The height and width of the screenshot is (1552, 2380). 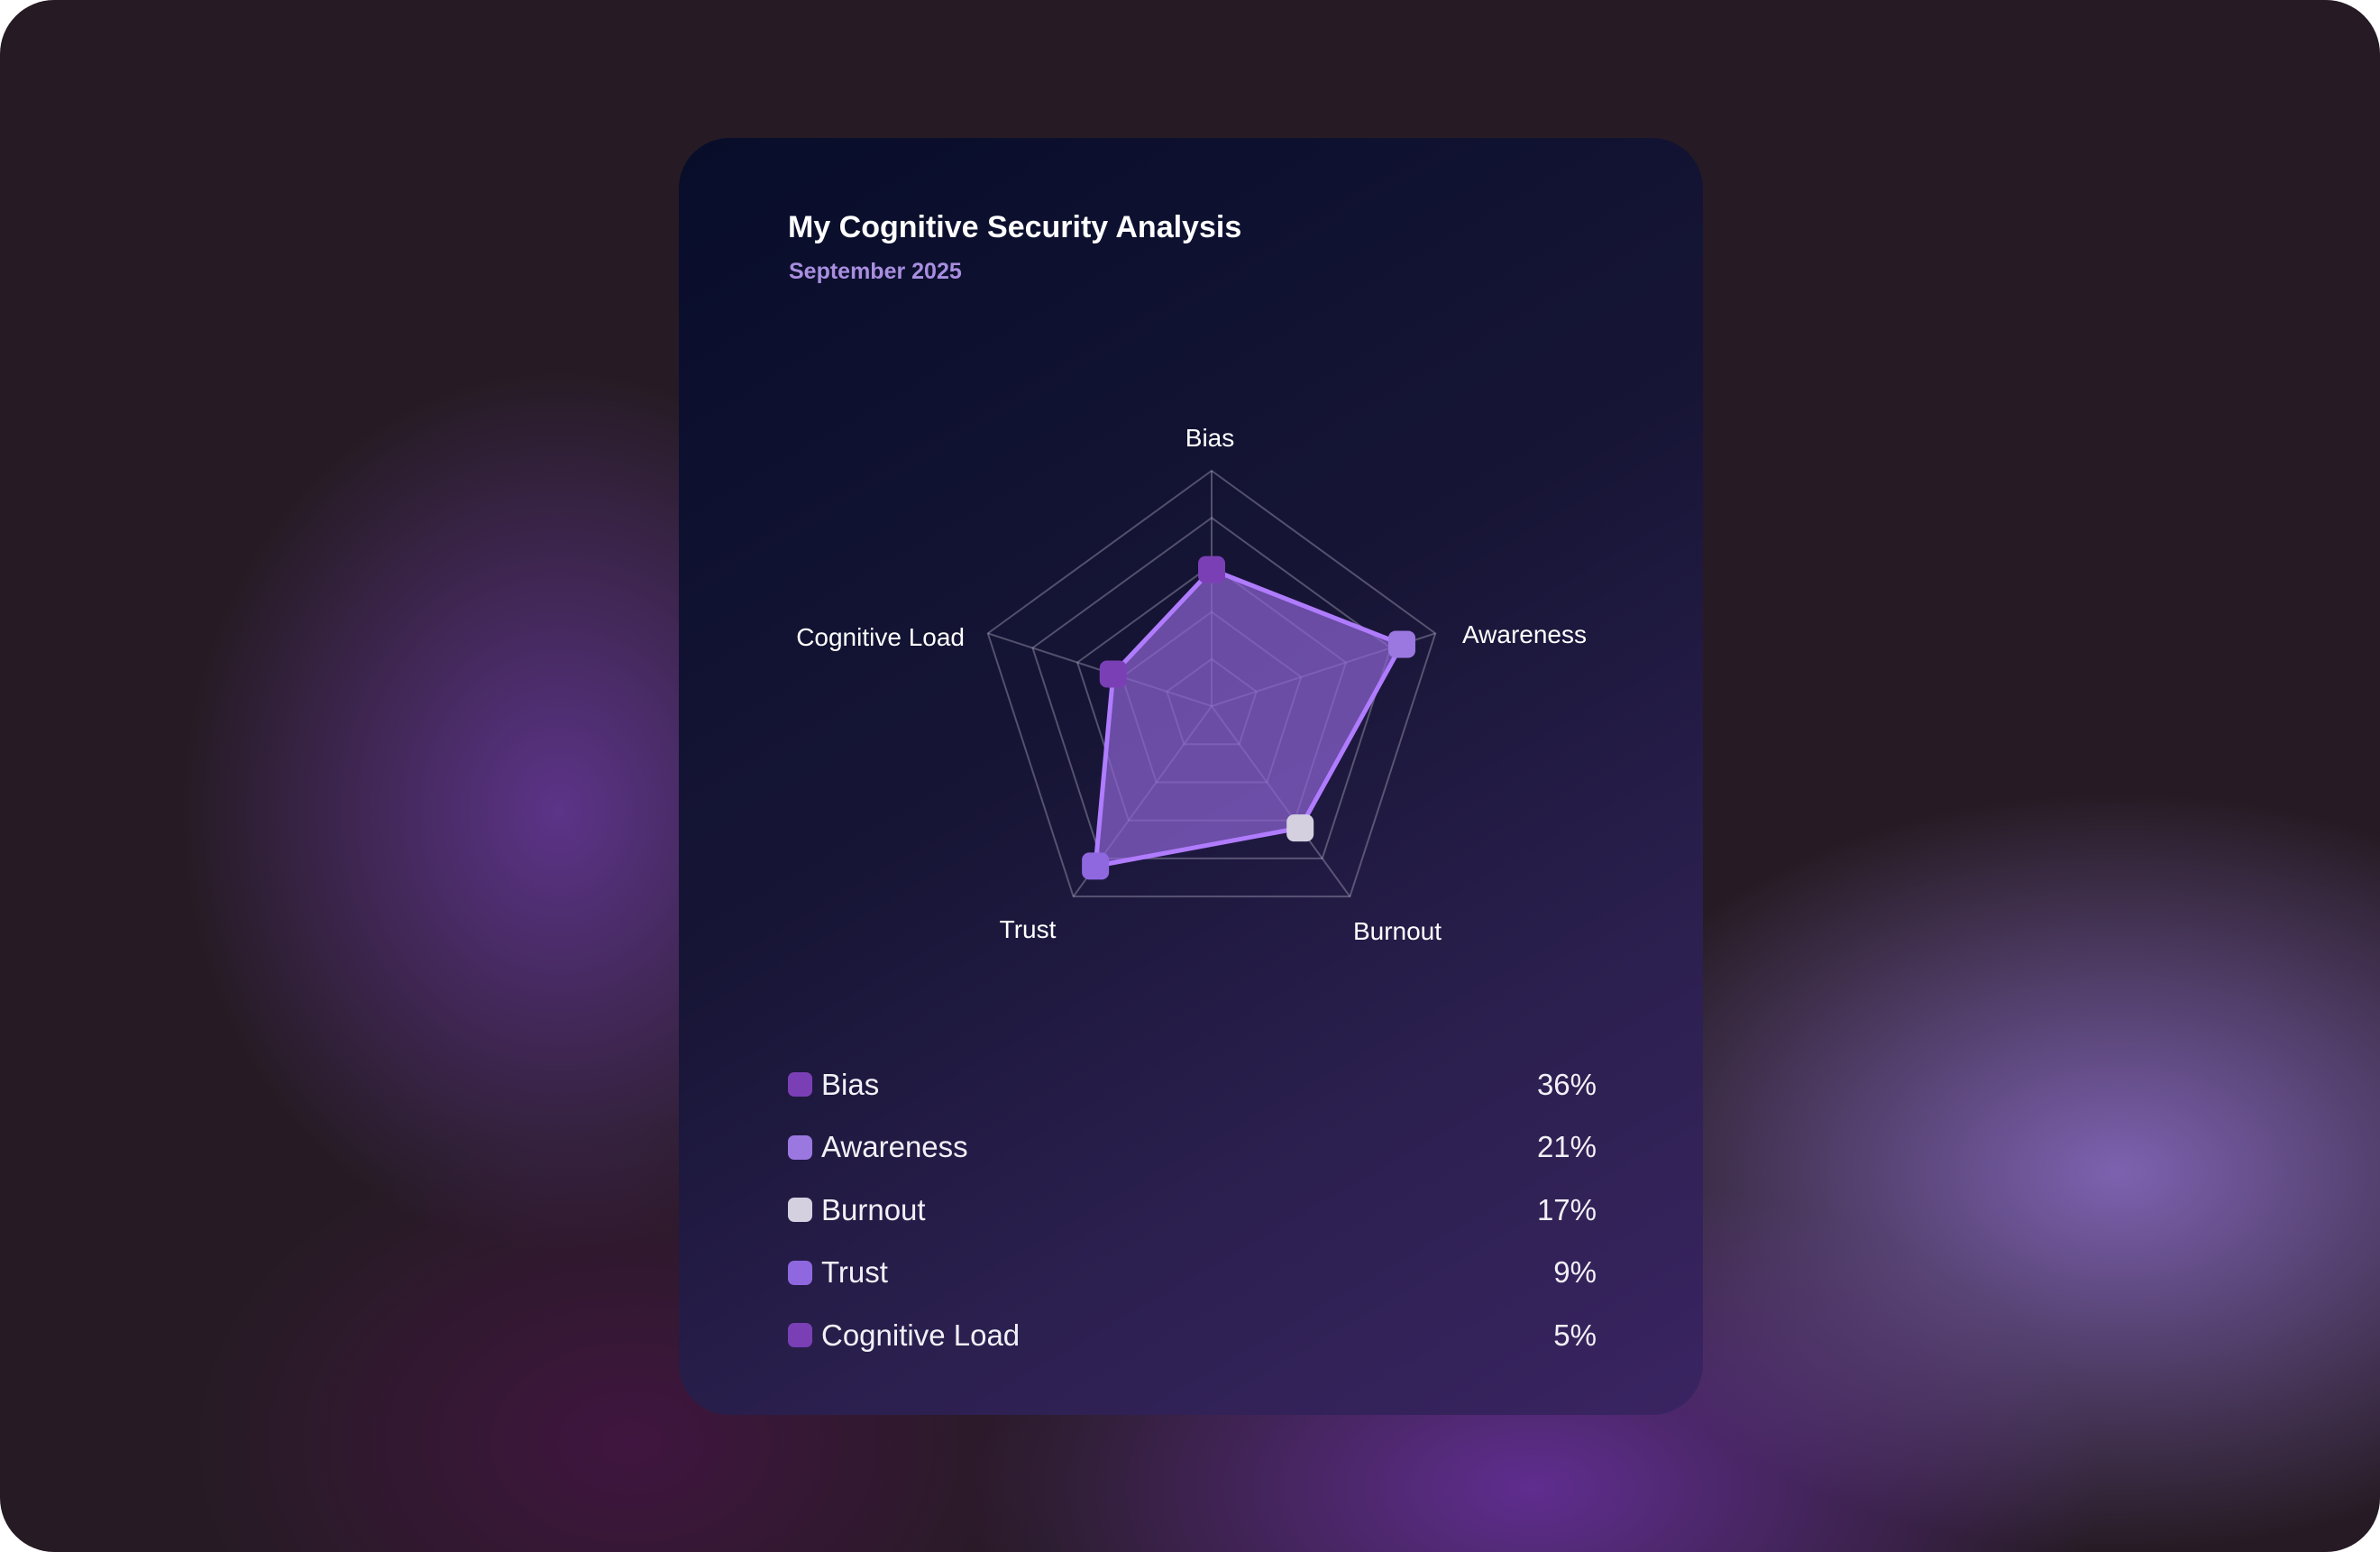 What do you see at coordinates (1028, 929) in the screenshot?
I see `axis-label: Trust` at bounding box center [1028, 929].